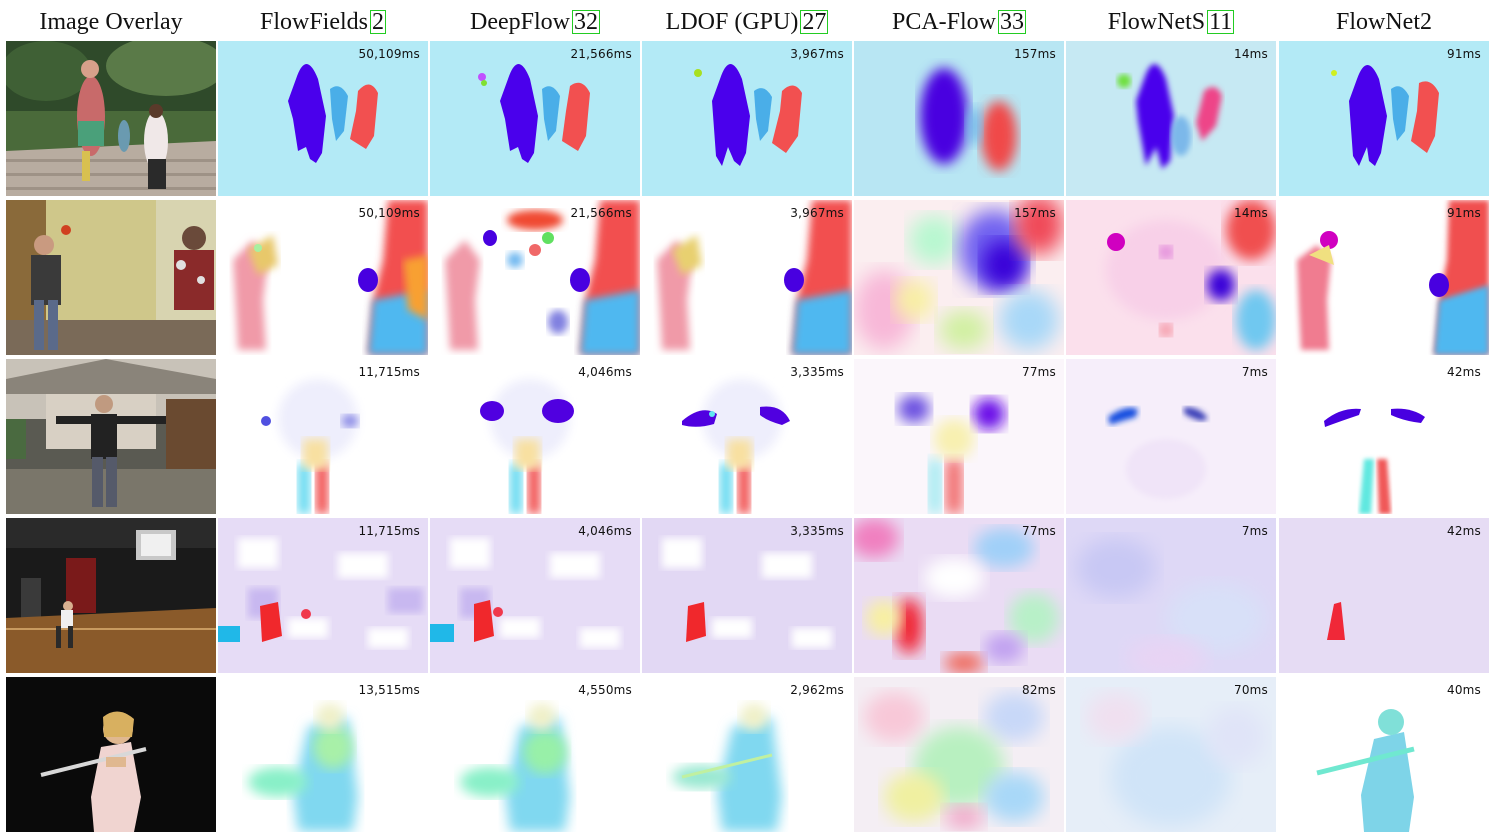 This screenshot has width=1495, height=840. I want to click on header-label: PCA-Flow, so click(944, 21).